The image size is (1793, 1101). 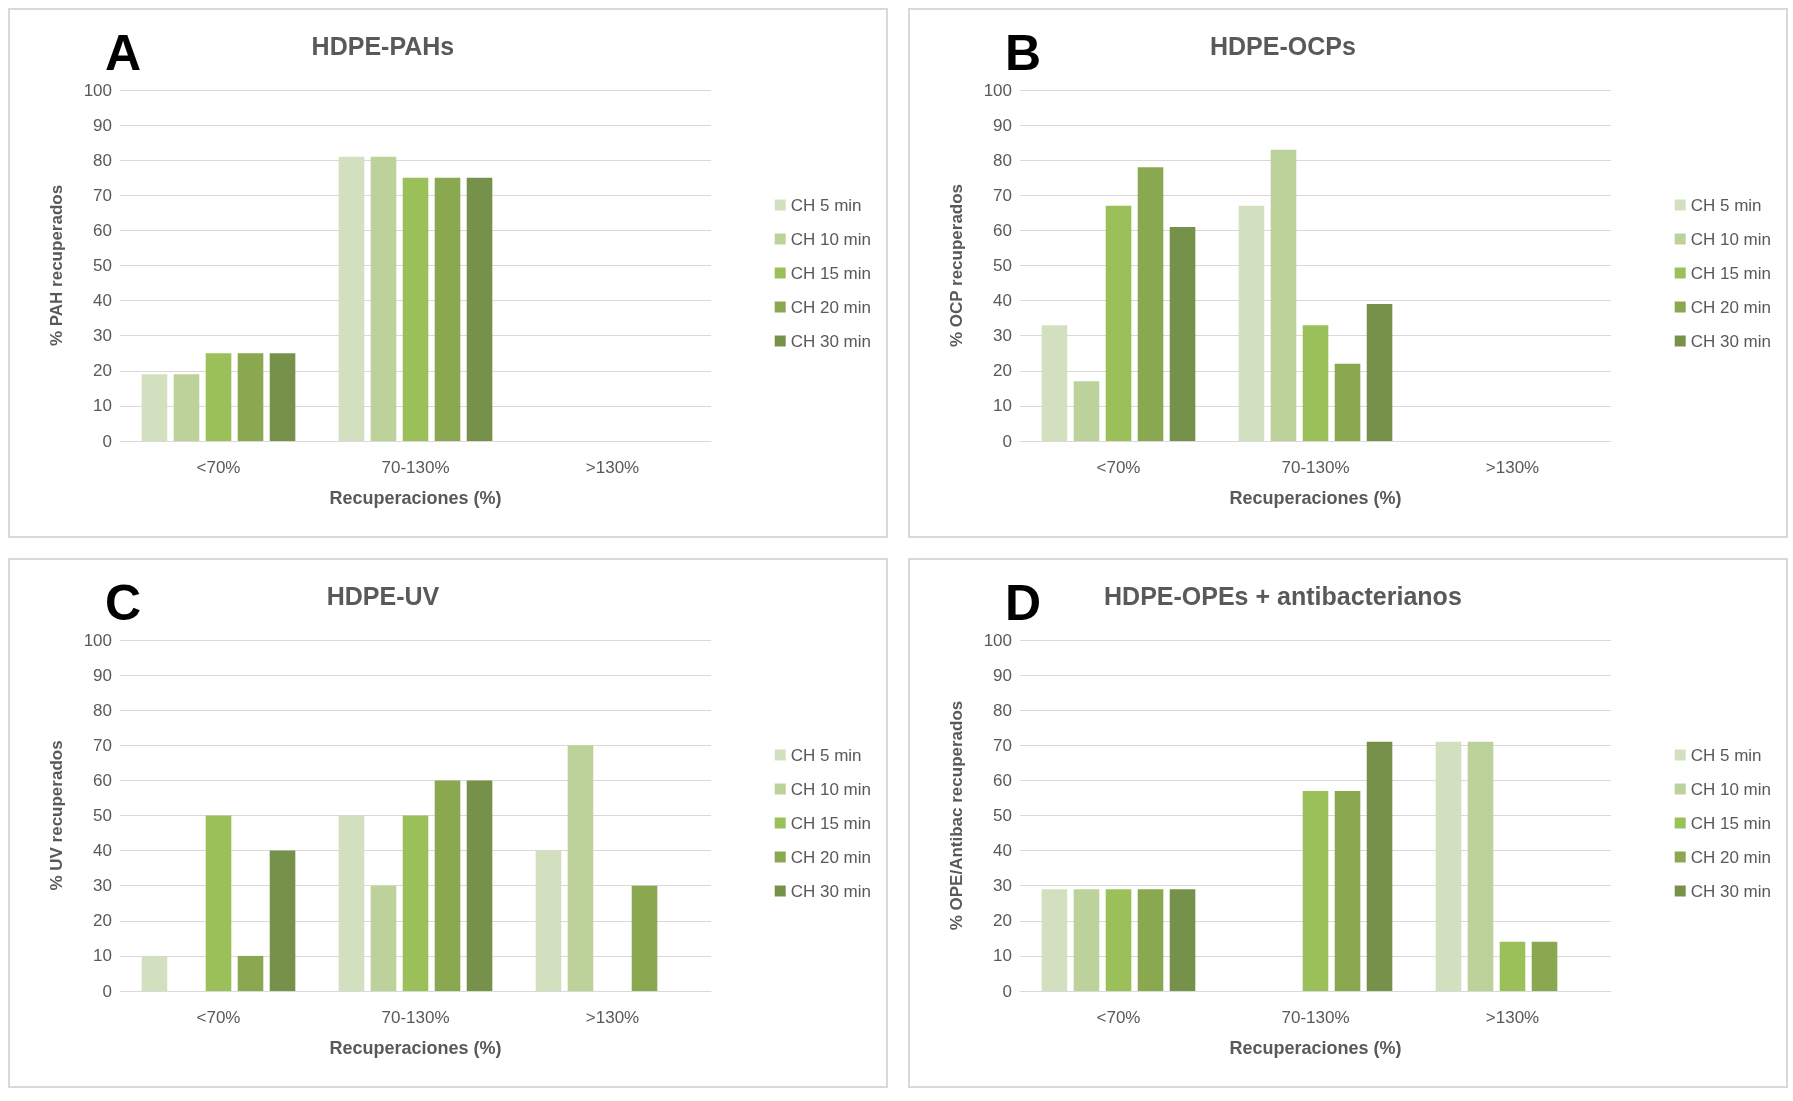 What do you see at coordinates (1283, 595) in the screenshot?
I see `chart-title: HDPE-OPEs + antibacterianos` at bounding box center [1283, 595].